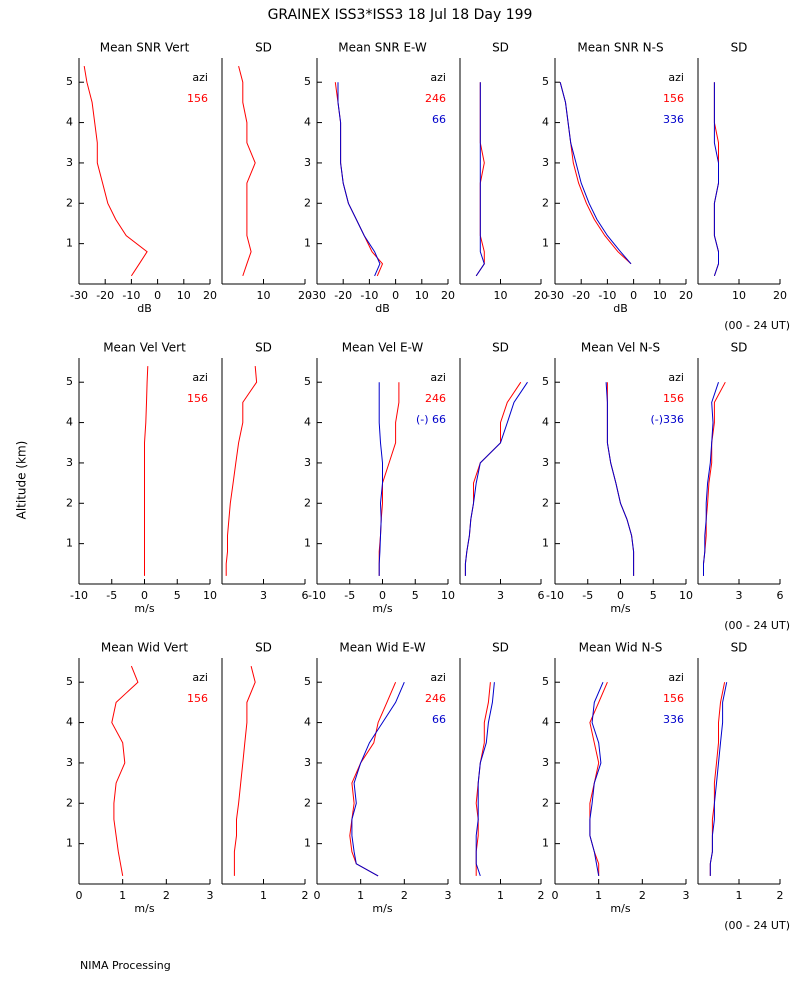 The height and width of the screenshot is (1000, 800). I want to click on figure-title: GRAINEX ISS3*ISS3 18 Jul 18 Day 199, so click(400, 15).